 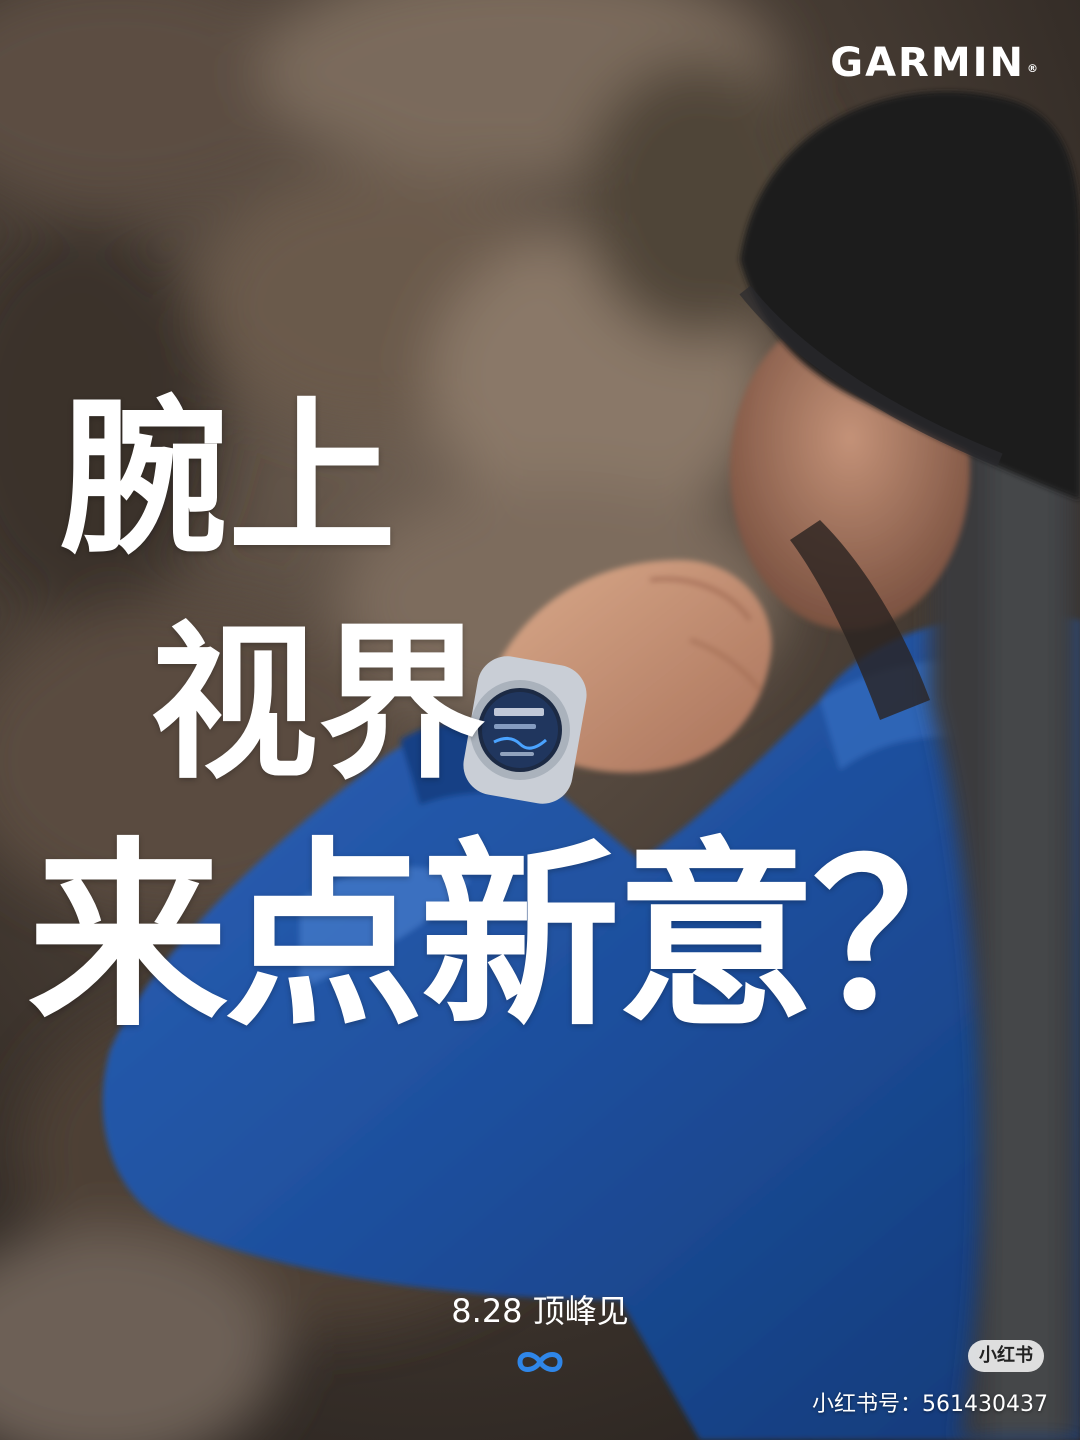 I want to click on garmin-logo-text: GARMIN, so click(x=927, y=63).